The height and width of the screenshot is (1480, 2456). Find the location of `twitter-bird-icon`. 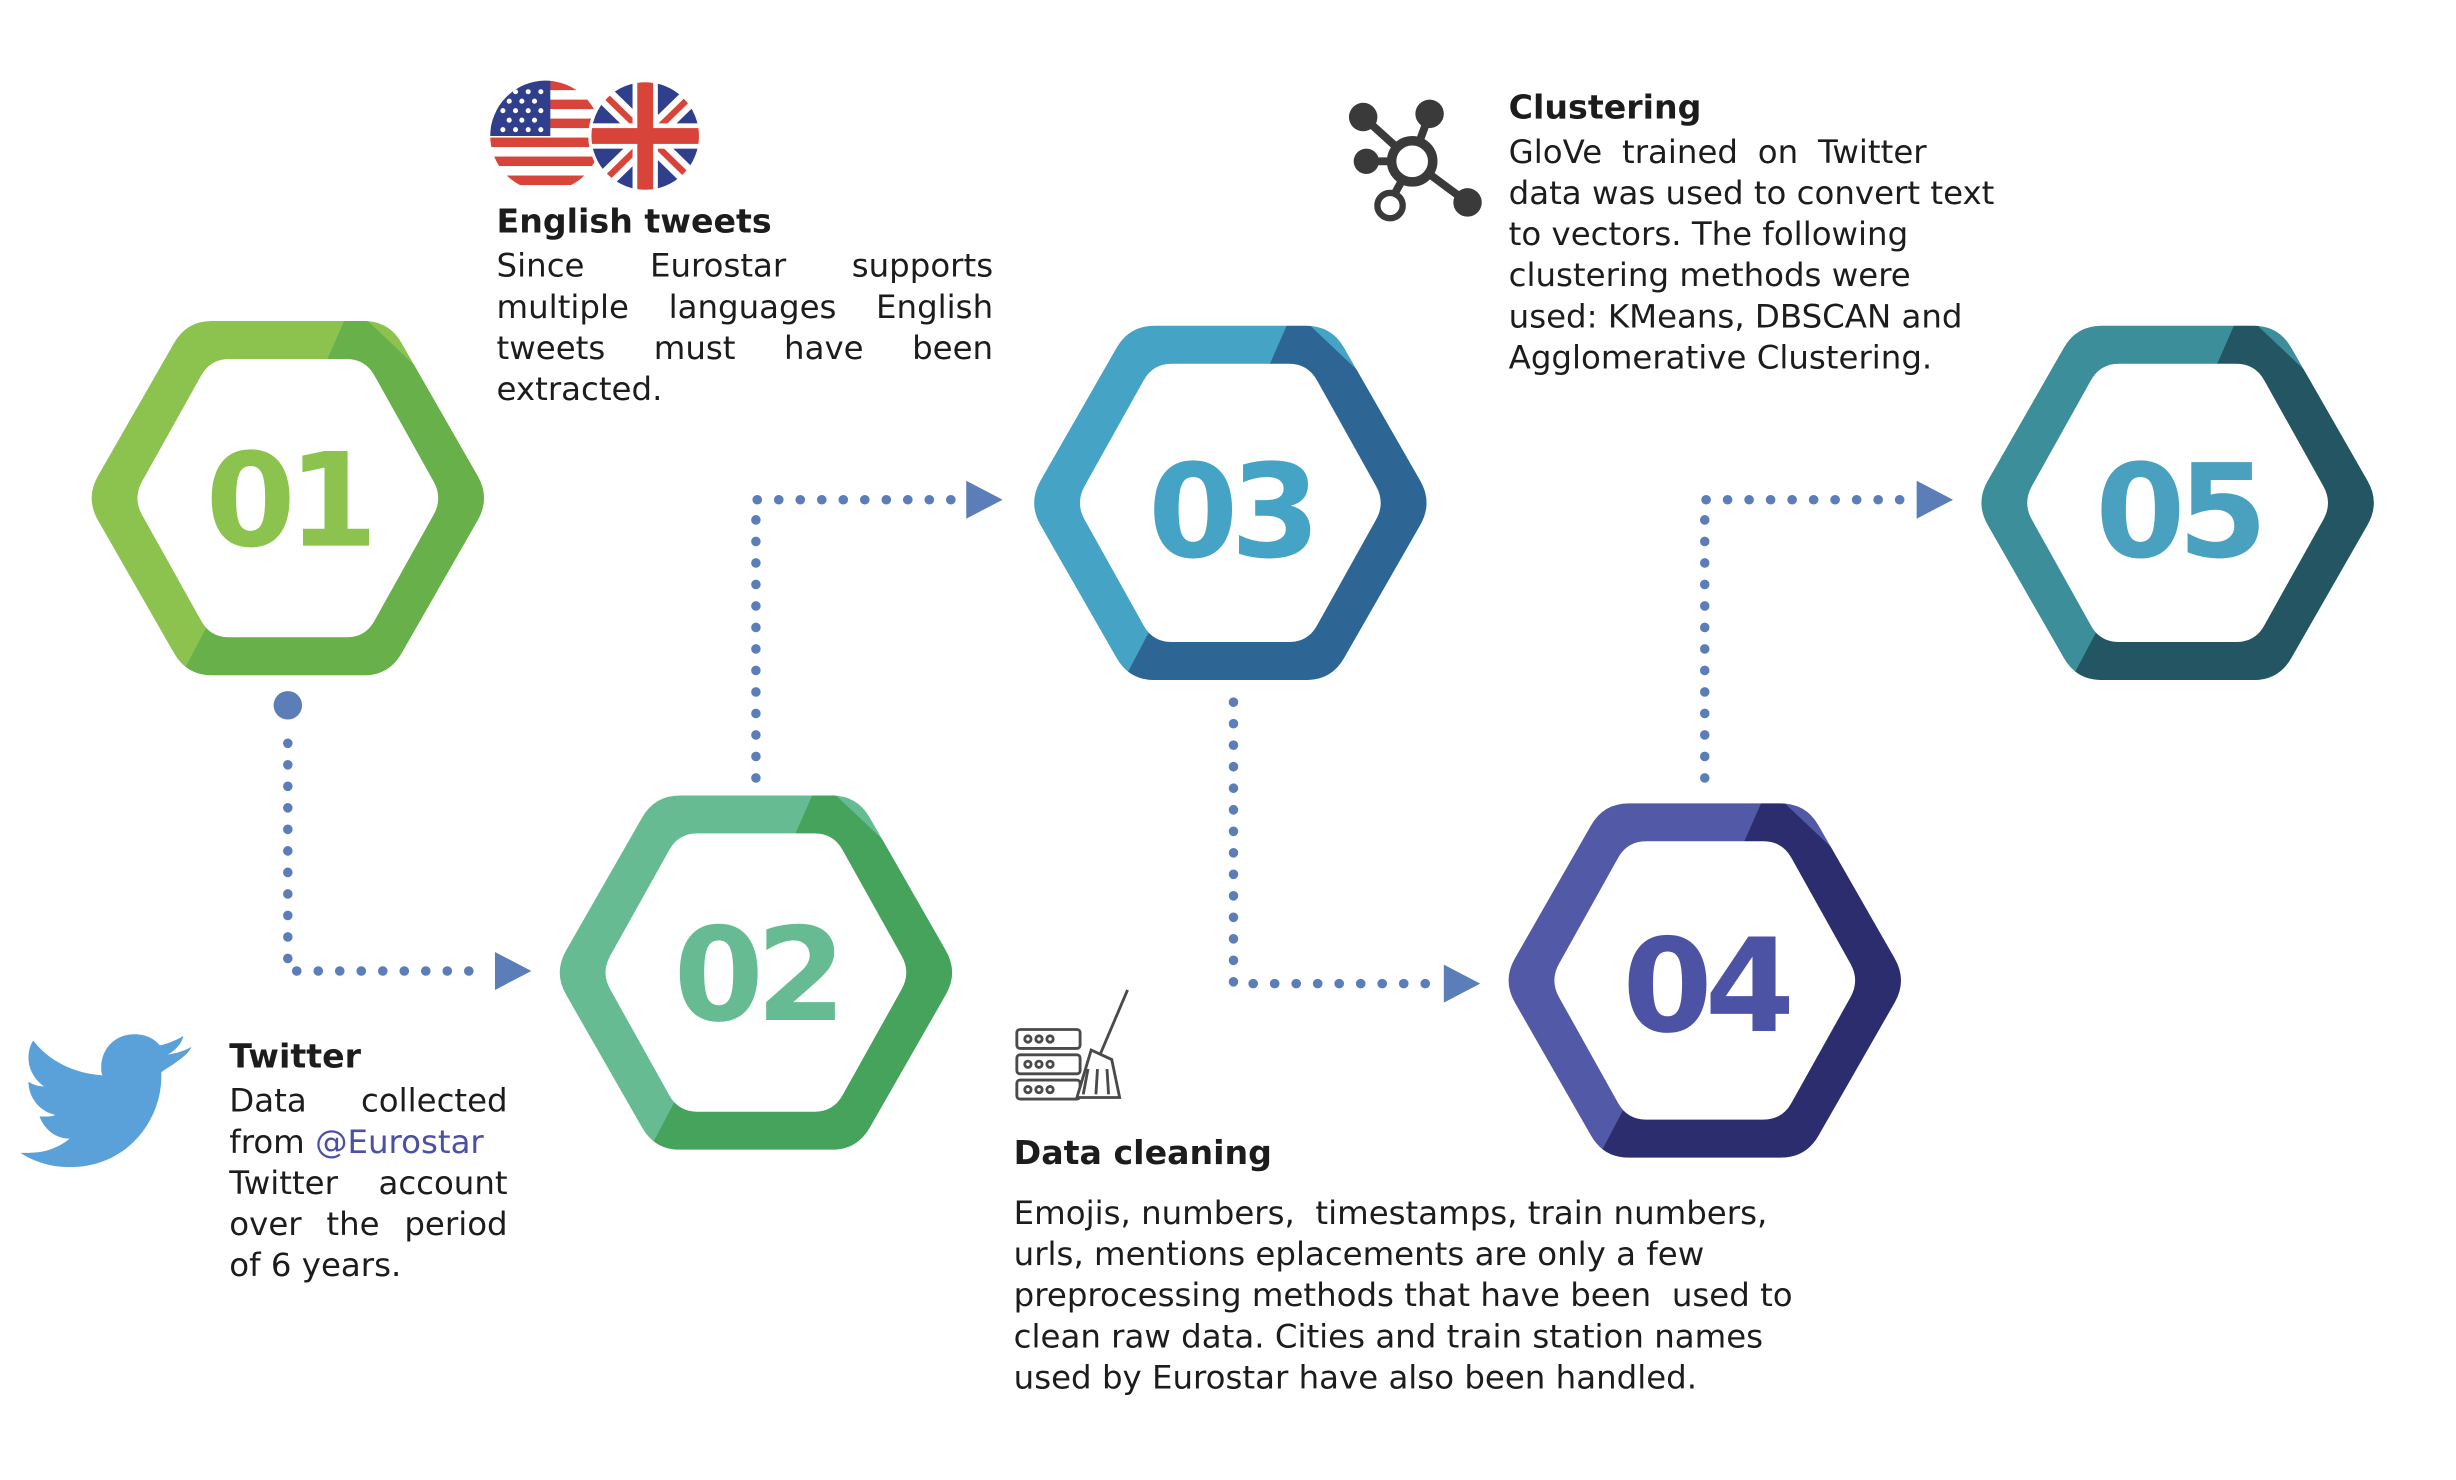

twitter-bird-icon is located at coordinates (106, 1101).